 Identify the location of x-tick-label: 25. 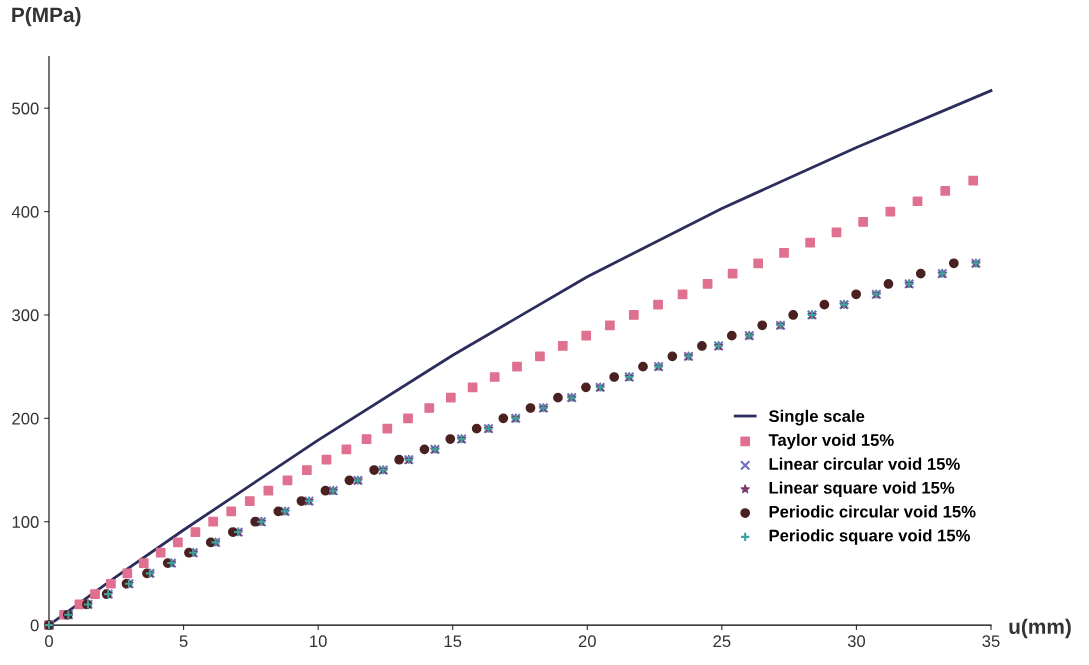
(722, 641).